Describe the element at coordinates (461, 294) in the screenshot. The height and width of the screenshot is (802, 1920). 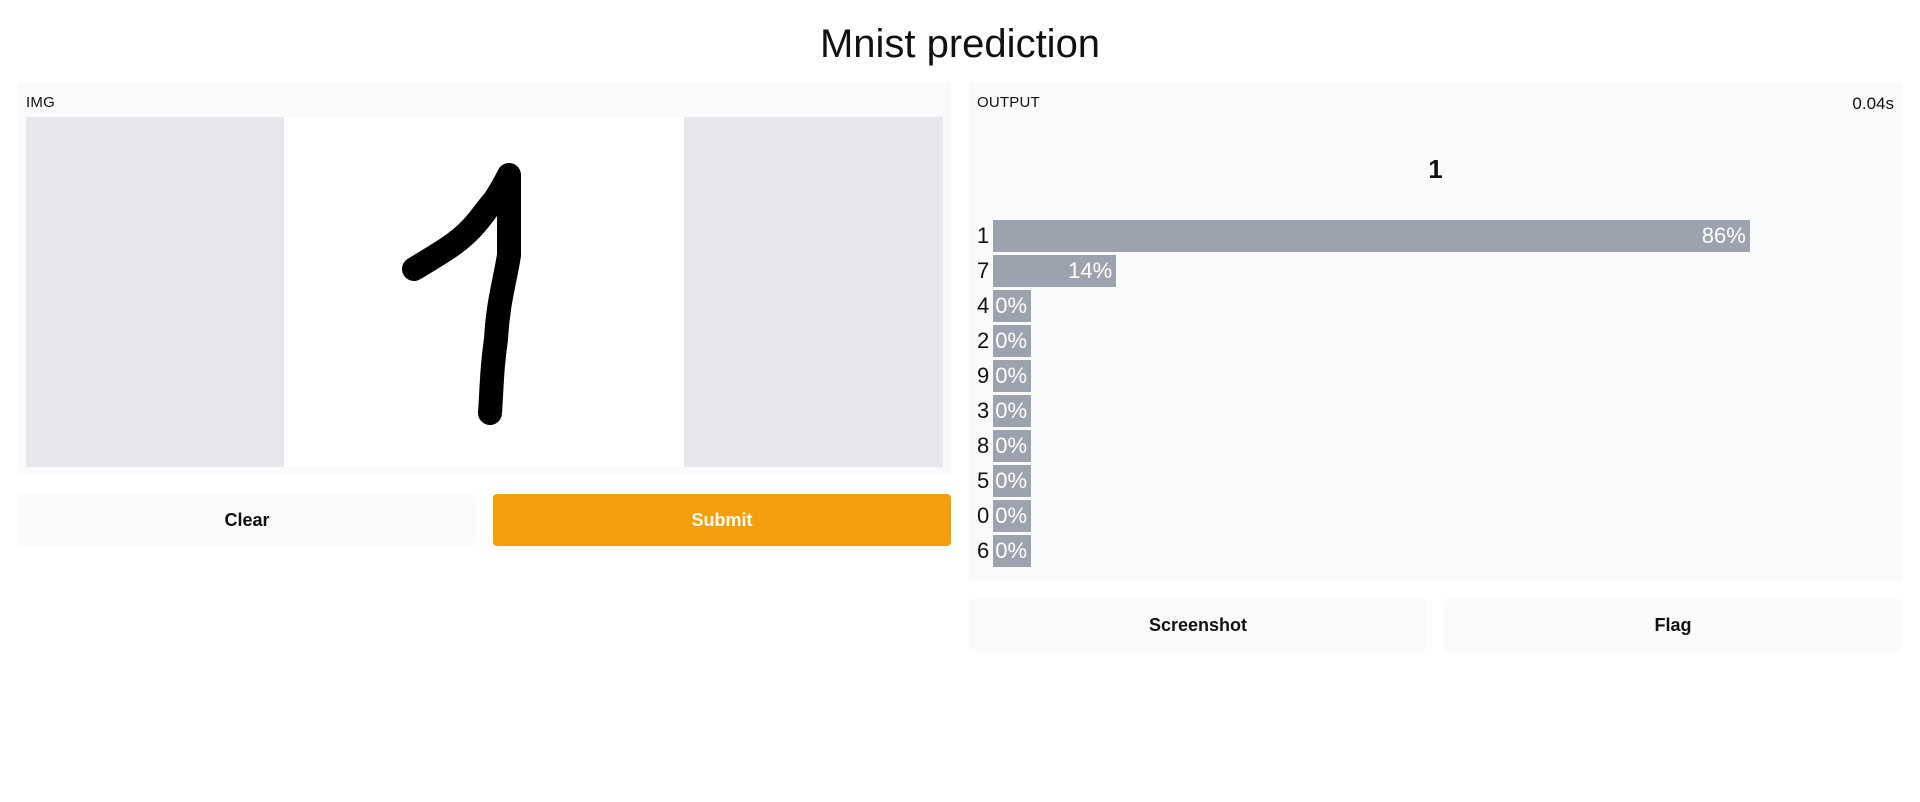
I see `drawn-stroke` at that location.